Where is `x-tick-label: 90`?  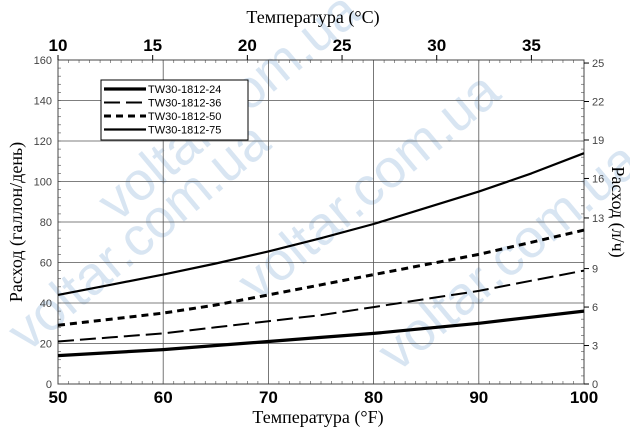
x-tick-label: 90 is located at coordinates (478, 397).